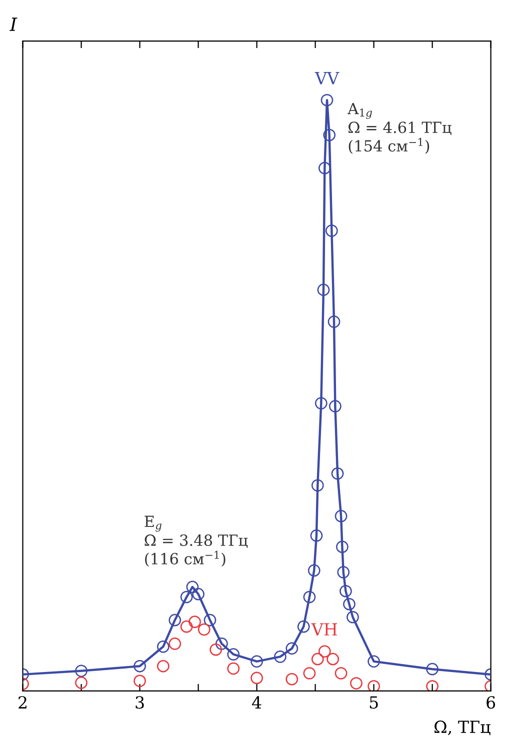 The image size is (506, 747). I want to click on y-axis-title: I, so click(14, 24).